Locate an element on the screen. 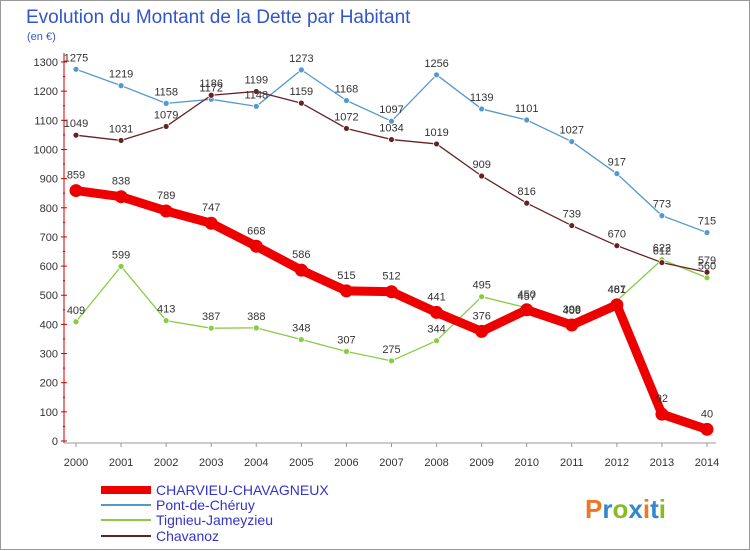  data-label: 1186 is located at coordinates (211, 84).